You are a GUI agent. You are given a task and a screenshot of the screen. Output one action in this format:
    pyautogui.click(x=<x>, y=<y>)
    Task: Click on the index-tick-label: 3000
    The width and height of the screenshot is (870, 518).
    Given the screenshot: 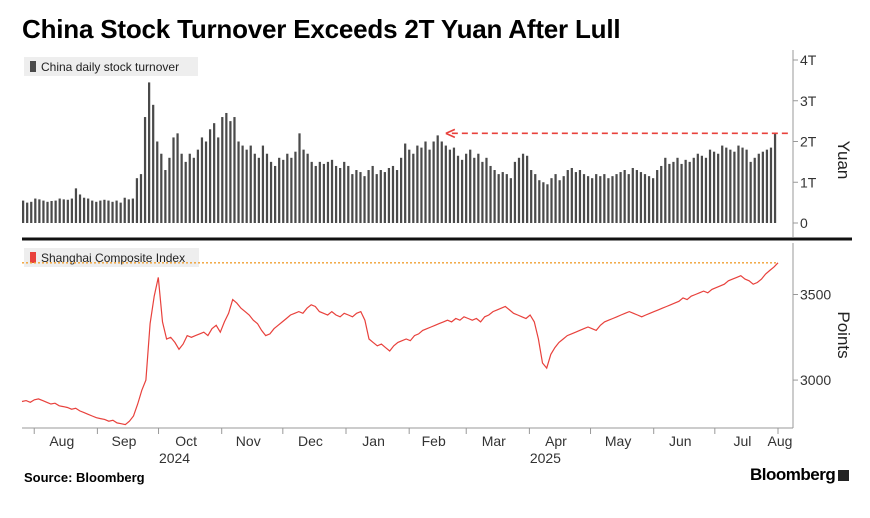 What is the action you would take?
    pyautogui.click(x=815, y=380)
    